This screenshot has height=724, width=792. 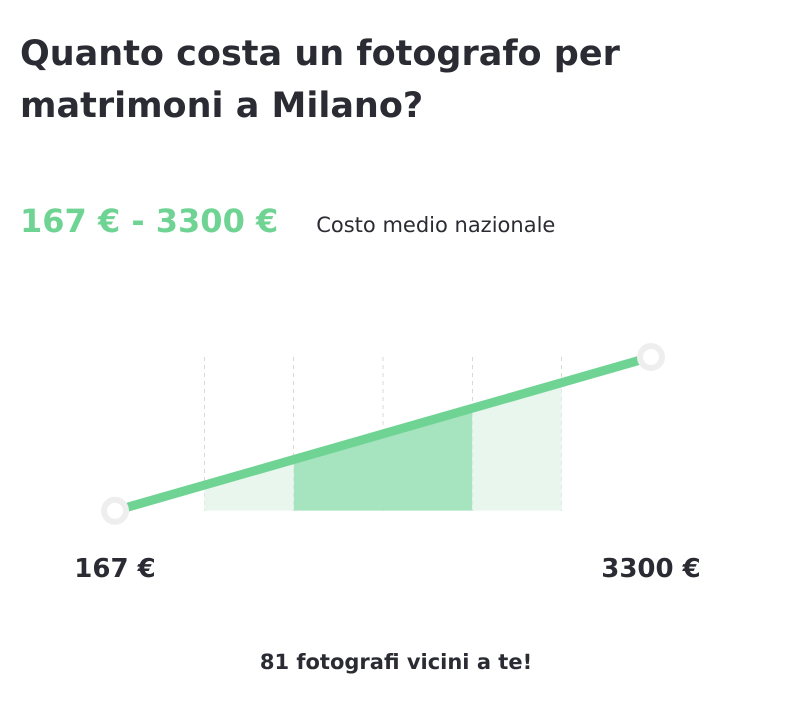 What do you see at coordinates (396, 662) in the screenshot?
I see `text: 81 fotografi vicini a te!` at bounding box center [396, 662].